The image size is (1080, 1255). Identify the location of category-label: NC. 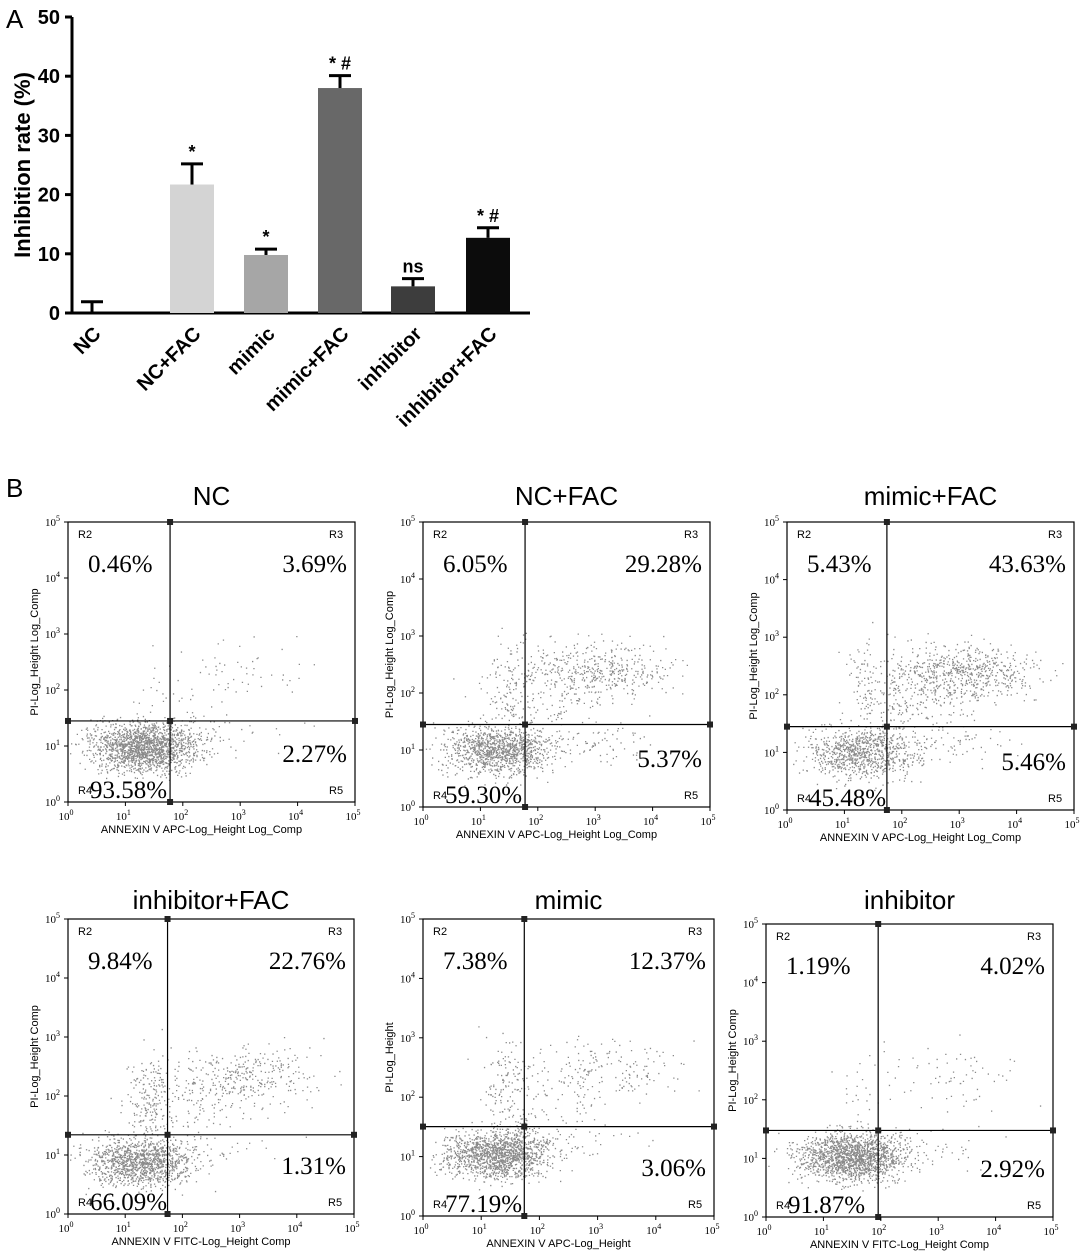
(88, 341).